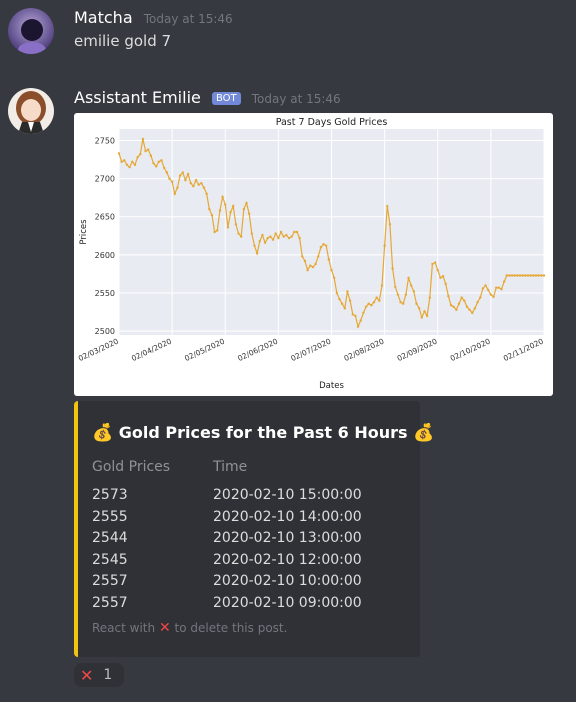  I want to click on message-content: emilie gold 7, so click(123, 41).